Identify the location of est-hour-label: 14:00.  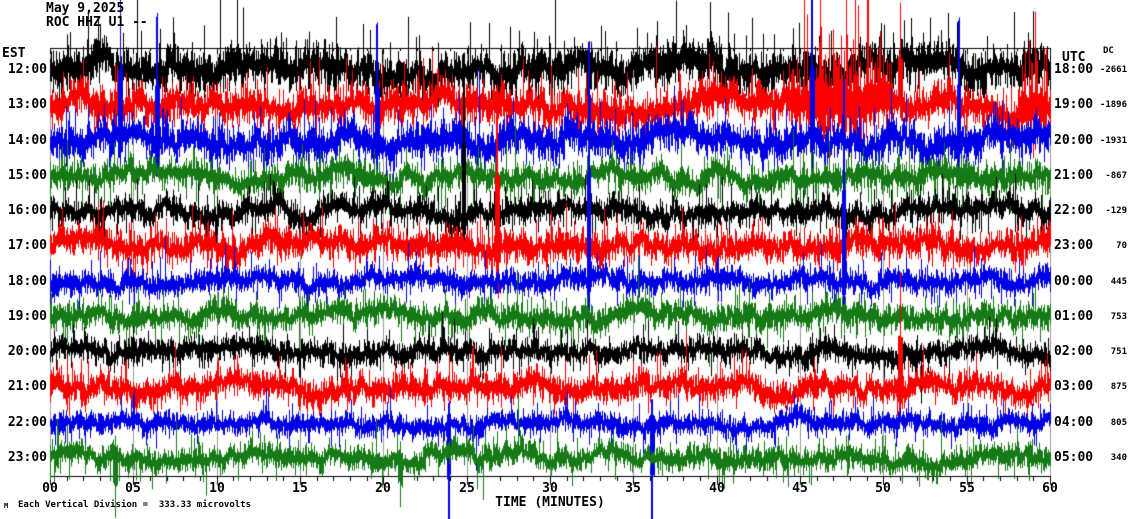
(27, 140).